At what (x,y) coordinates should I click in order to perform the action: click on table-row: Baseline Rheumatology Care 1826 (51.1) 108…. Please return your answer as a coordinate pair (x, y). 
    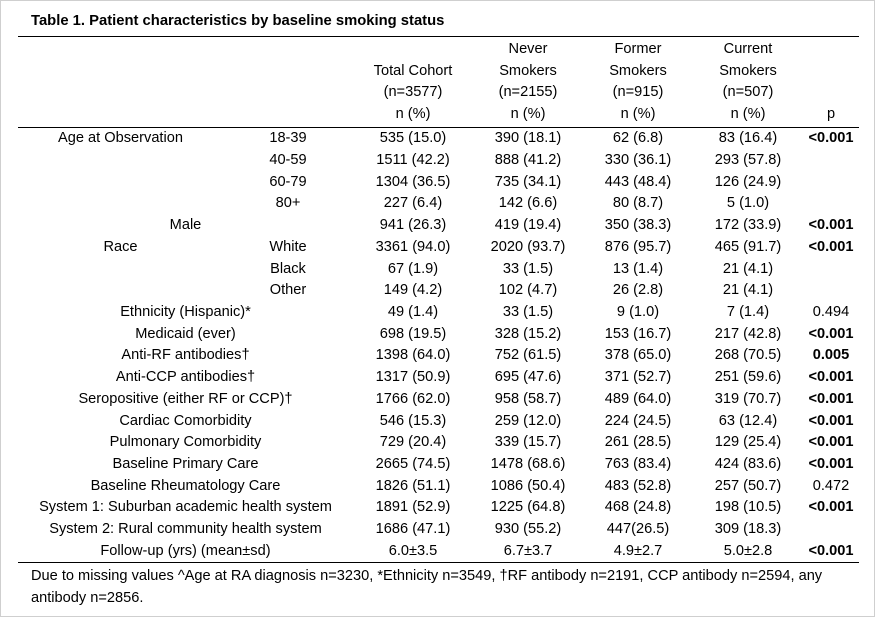
    Looking at the image, I should click on (438, 487).